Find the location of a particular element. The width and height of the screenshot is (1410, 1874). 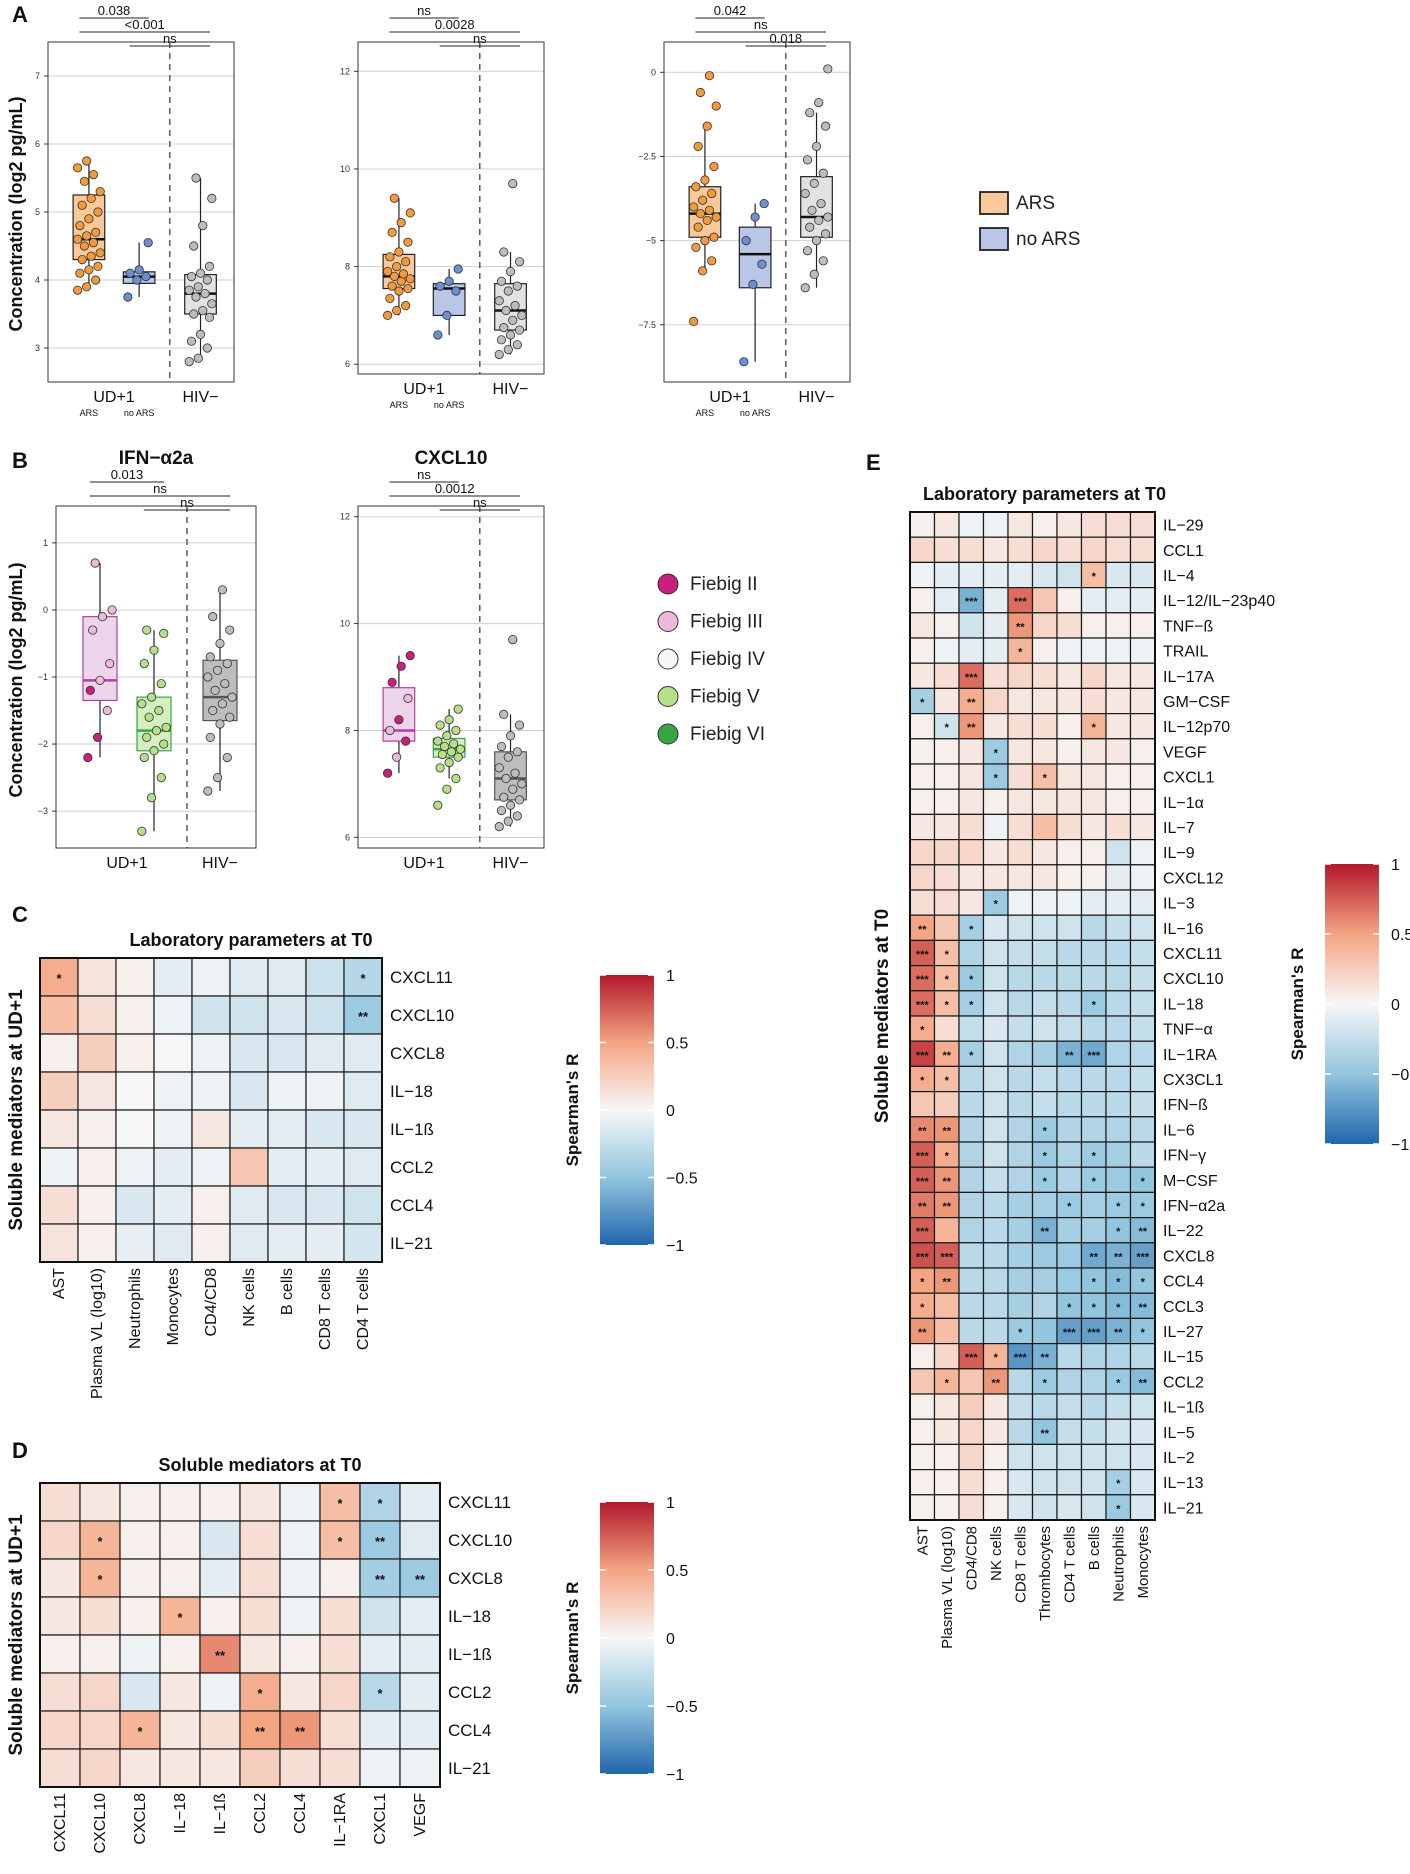

y-tick-label: 0 is located at coordinates (45, 610).